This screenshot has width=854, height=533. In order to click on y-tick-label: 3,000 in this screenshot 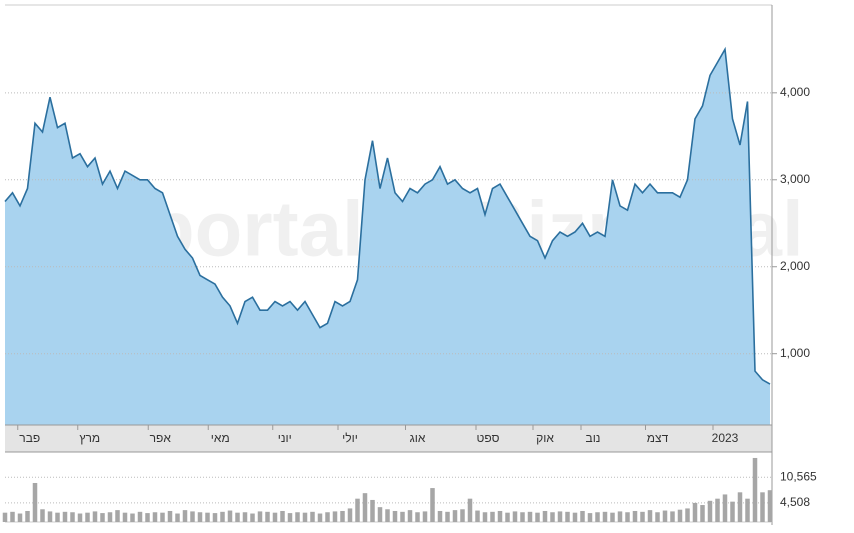, I will do `click(795, 179)`.